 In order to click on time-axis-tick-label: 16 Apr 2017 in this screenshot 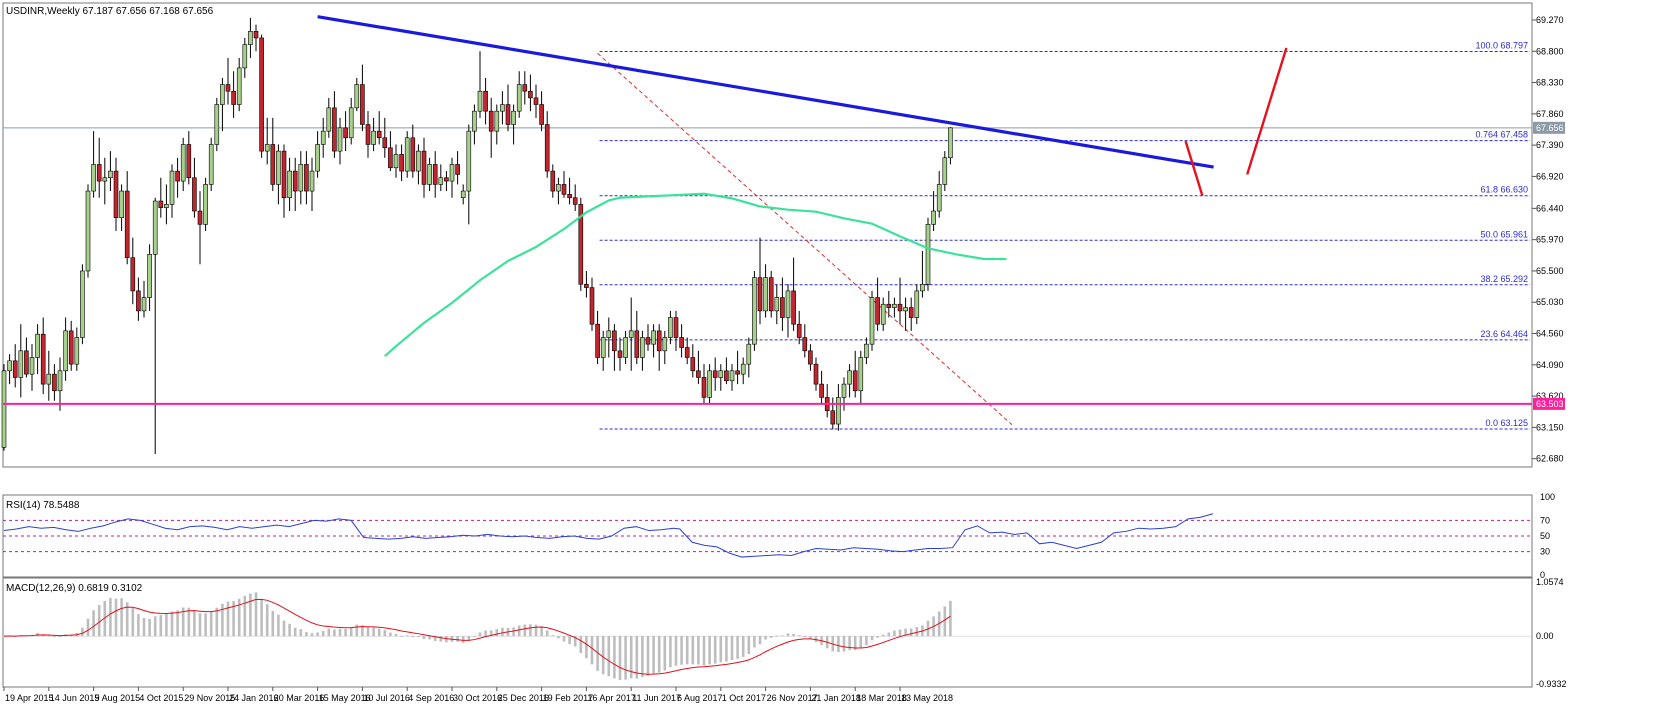, I will do `click(611, 698)`.